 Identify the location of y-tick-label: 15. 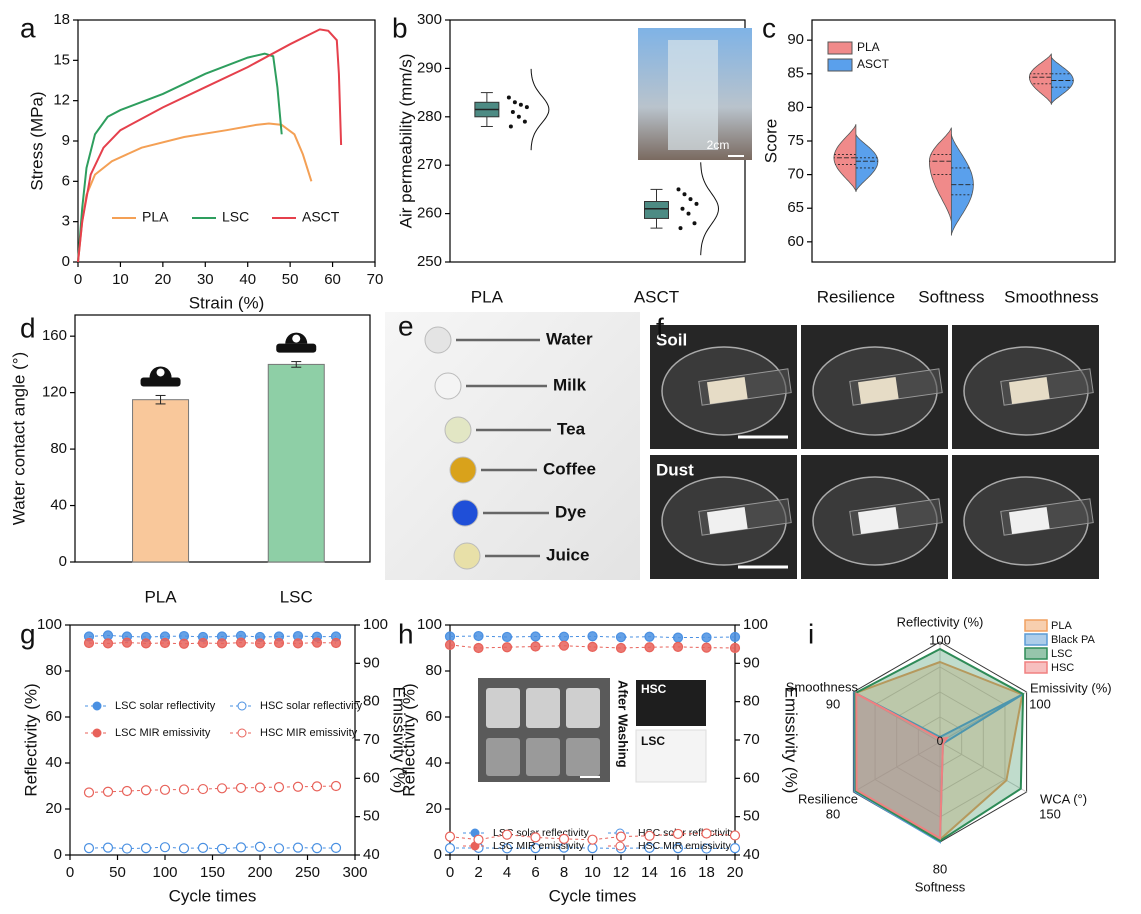
(61, 59).